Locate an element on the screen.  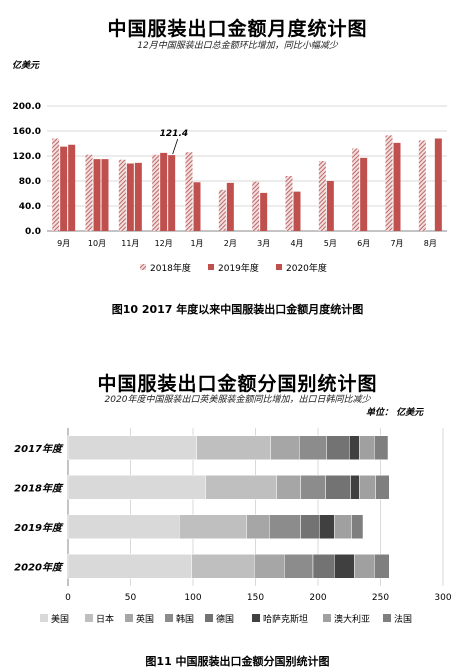
chart2-ytick-label: 2019年度 is located at coordinates (39, 528).